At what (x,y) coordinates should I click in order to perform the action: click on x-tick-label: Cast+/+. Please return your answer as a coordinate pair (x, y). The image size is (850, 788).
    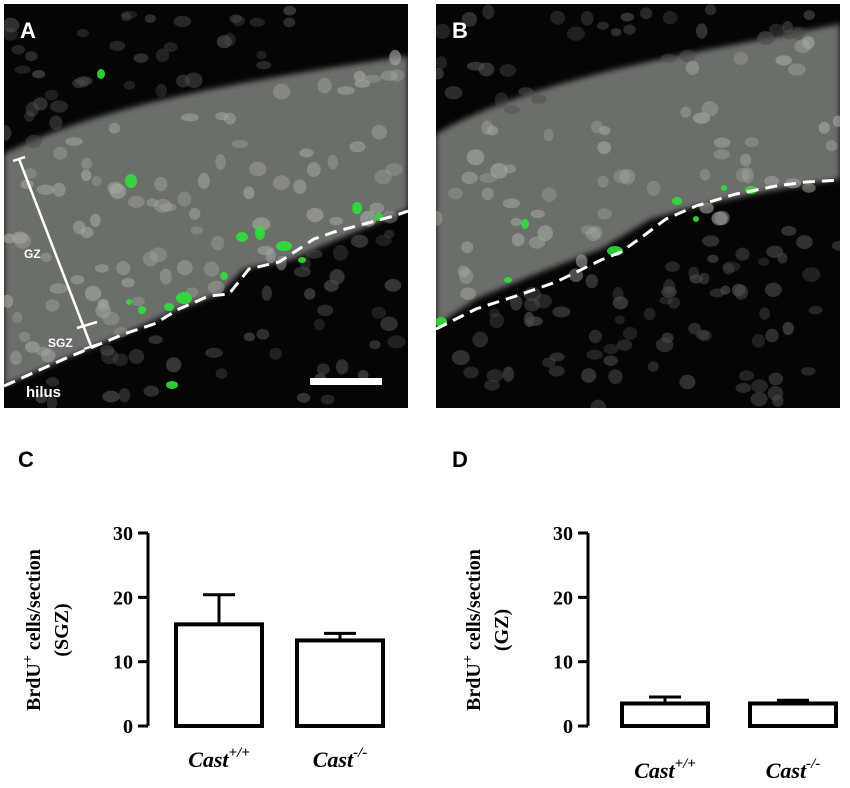
    Looking at the image, I should click on (219, 758).